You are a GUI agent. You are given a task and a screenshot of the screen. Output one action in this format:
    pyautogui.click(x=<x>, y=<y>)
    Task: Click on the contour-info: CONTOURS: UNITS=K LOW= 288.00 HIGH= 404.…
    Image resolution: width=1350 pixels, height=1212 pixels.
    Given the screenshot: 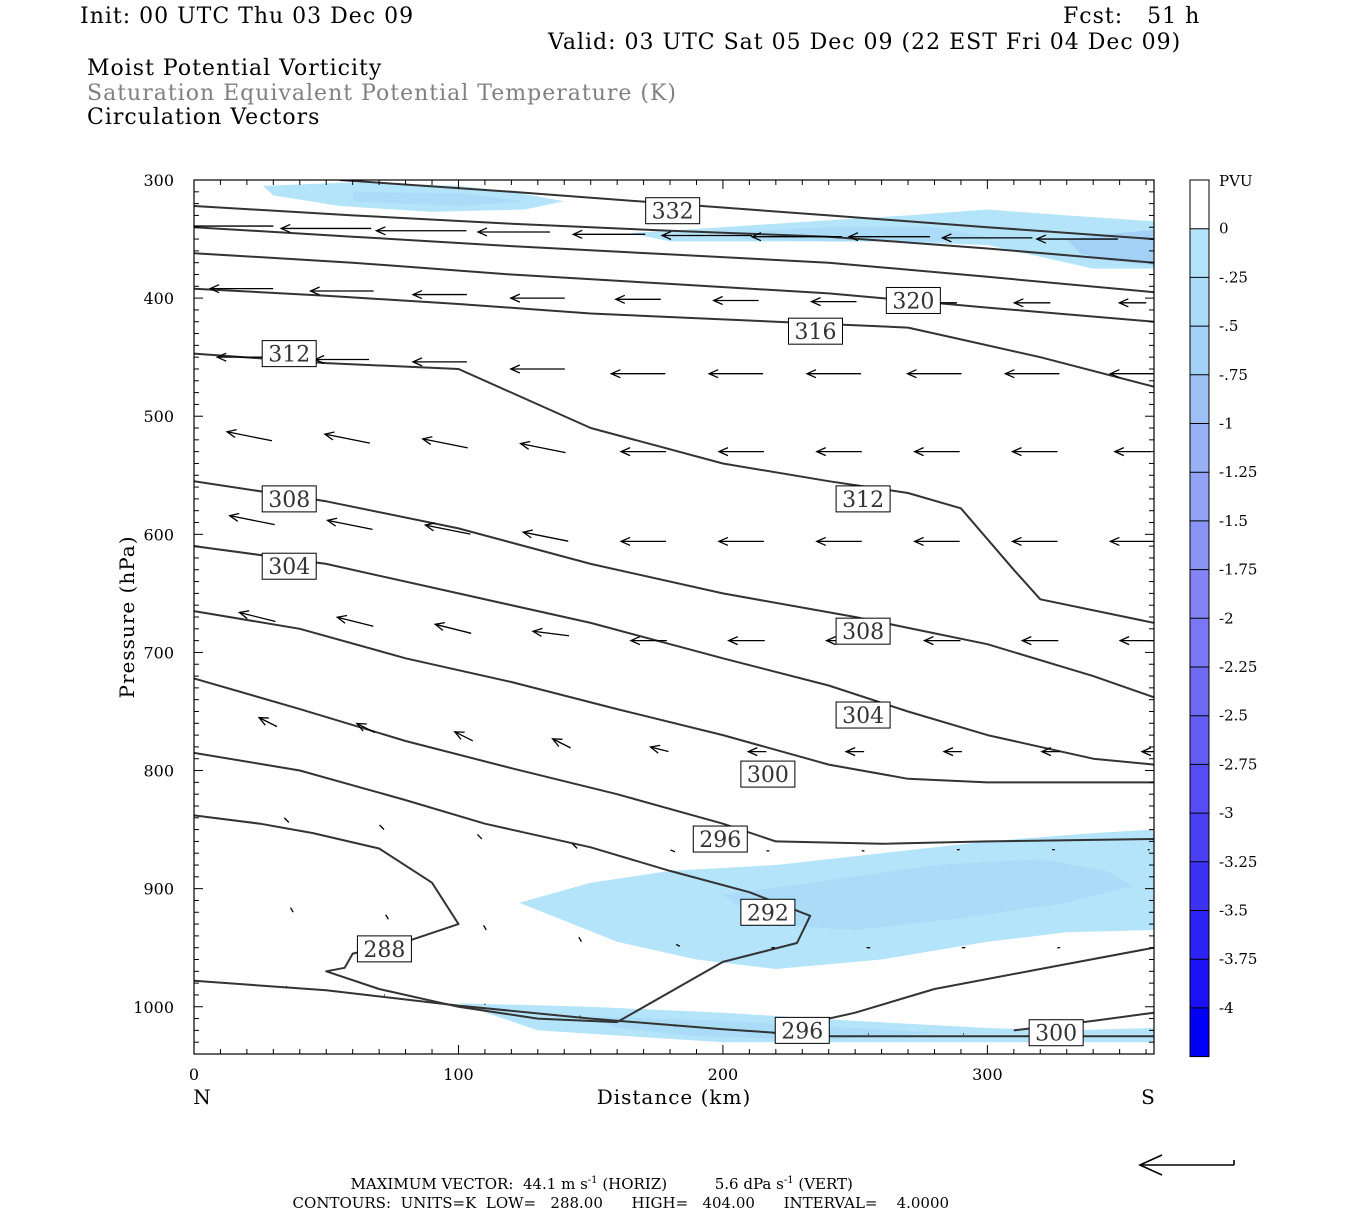 What is the action you would take?
    pyautogui.click(x=616, y=1194)
    